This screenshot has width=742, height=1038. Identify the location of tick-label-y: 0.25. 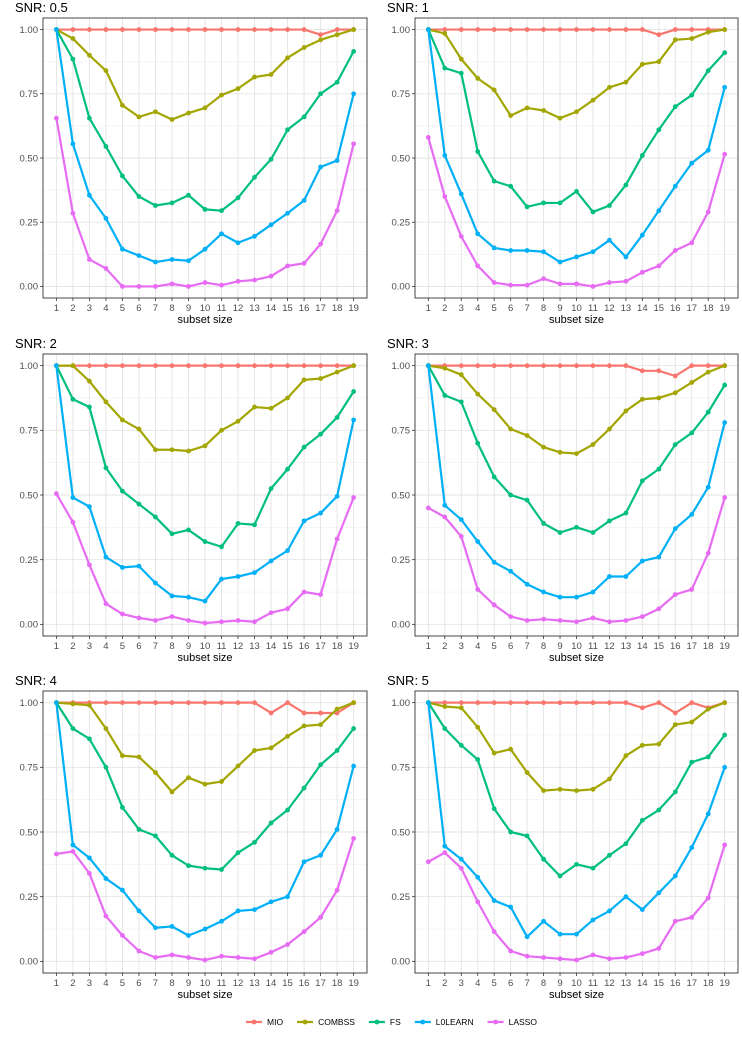
(401, 897).